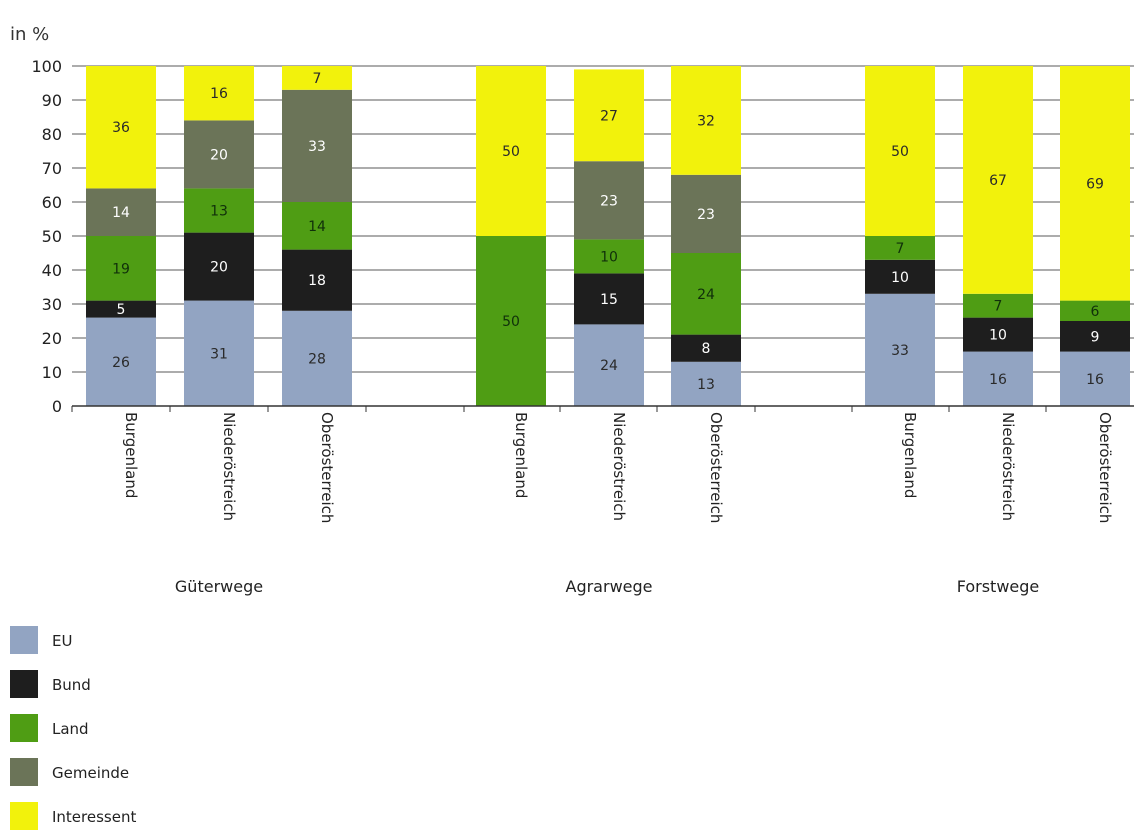  What do you see at coordinates (46, 236) in the screenshot?
I see `y-axis: 0 10 20 30 40 50 60 70 80 90 100` at bounding box center [46, 236].